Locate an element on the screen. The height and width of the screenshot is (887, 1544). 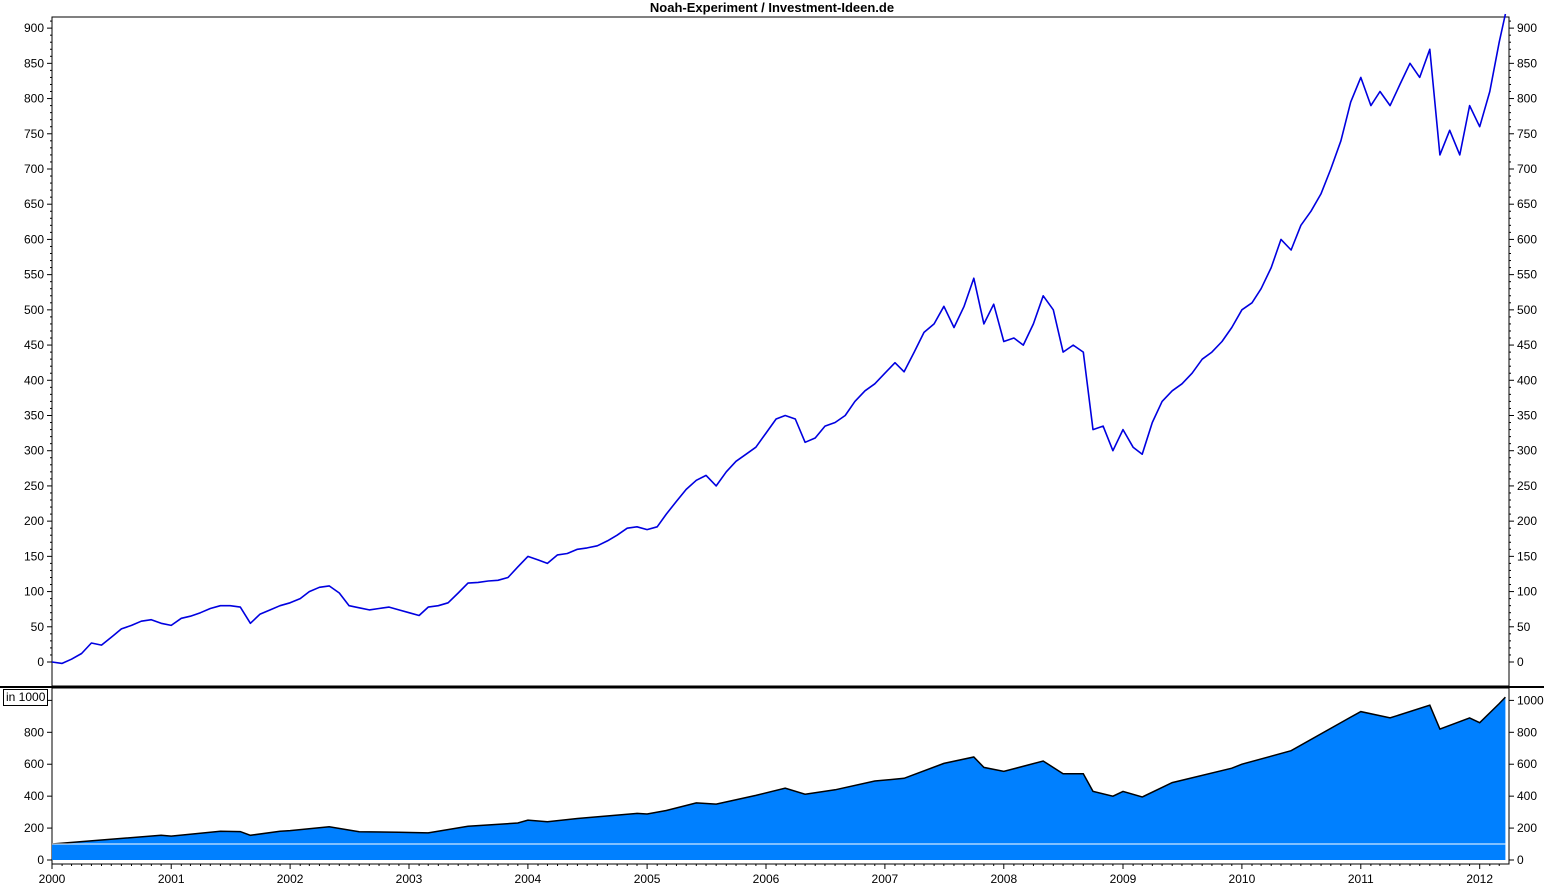
y-tick-label-right: 300 is located at coordinates (1527, 451).